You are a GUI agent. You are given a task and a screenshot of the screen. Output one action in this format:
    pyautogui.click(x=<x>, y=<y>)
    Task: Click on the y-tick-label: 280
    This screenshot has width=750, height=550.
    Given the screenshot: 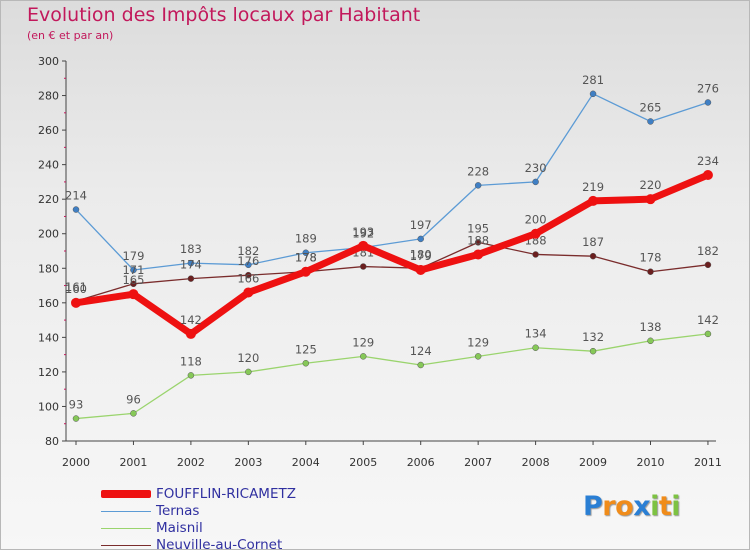 What is the action you would take?
    pyautogui.click(x=48, y=96)
    